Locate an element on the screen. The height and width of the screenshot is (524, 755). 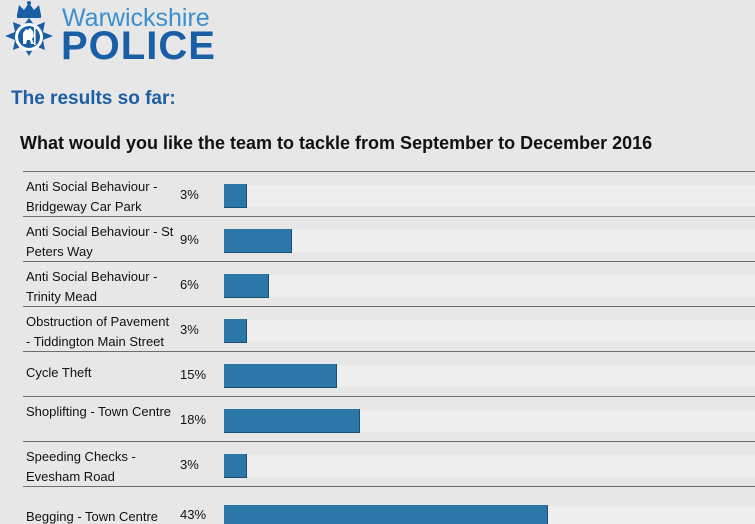
option-label: Anti Social Behaviour - Trinity Mead is located at coordinates (92, 286).